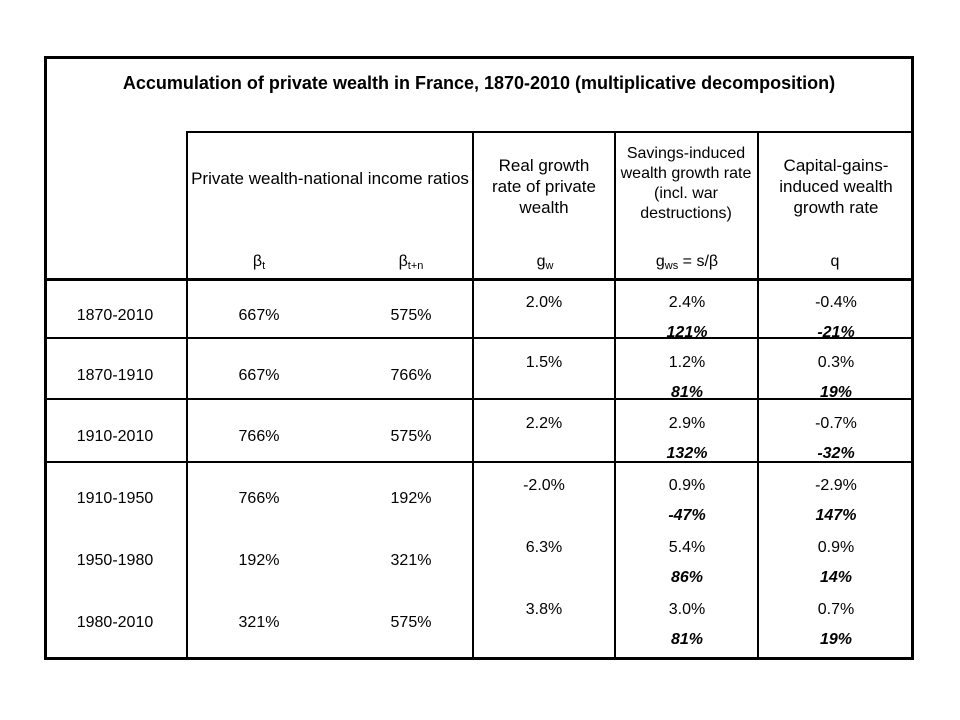  I want to click on cell-gw: 2.2%, so click(544, 423).